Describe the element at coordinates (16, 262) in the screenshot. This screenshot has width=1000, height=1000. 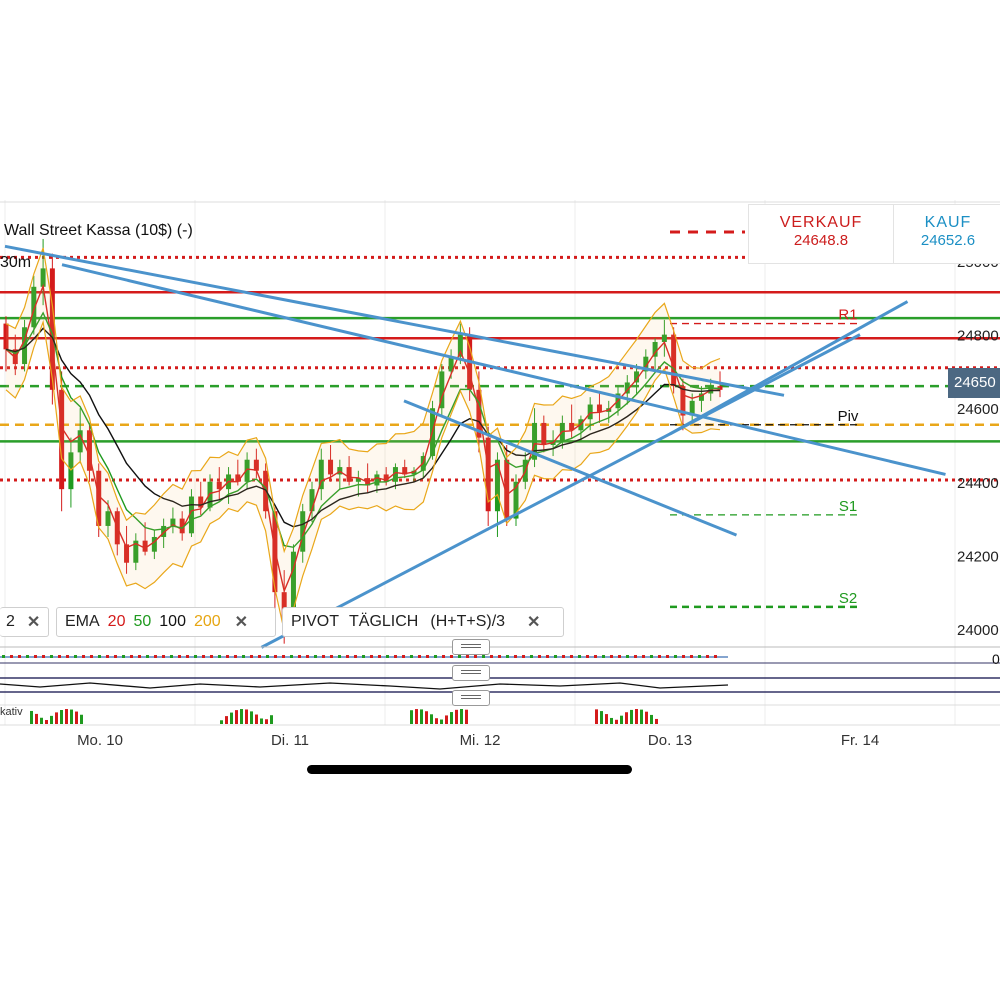
I see `timeframe-label: 30m` at that location.